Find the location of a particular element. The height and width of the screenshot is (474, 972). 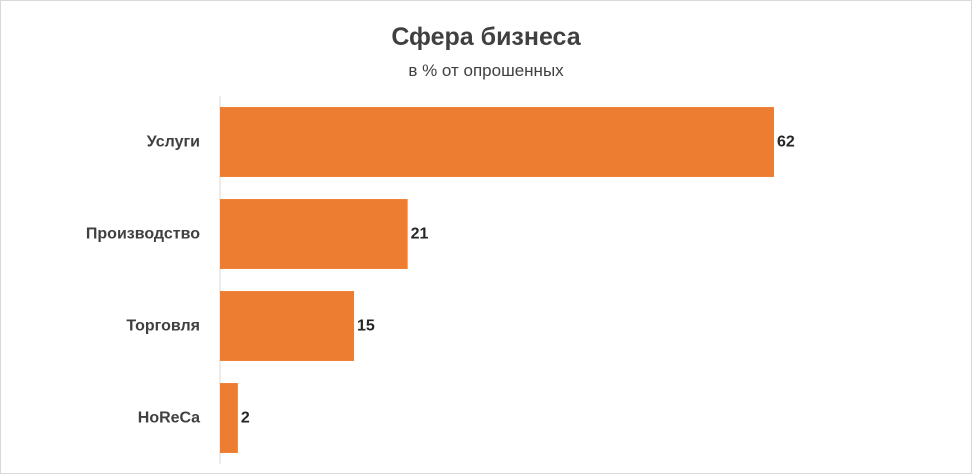

chart-subtitle: в % от опрошенных is located at coordinates (486, 70).